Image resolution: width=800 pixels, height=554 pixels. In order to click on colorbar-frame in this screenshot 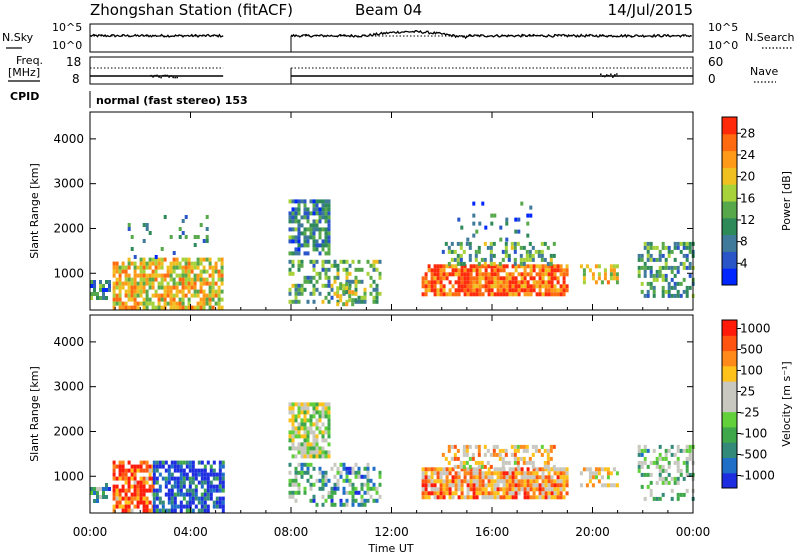, I will do `click(729, 404)`.